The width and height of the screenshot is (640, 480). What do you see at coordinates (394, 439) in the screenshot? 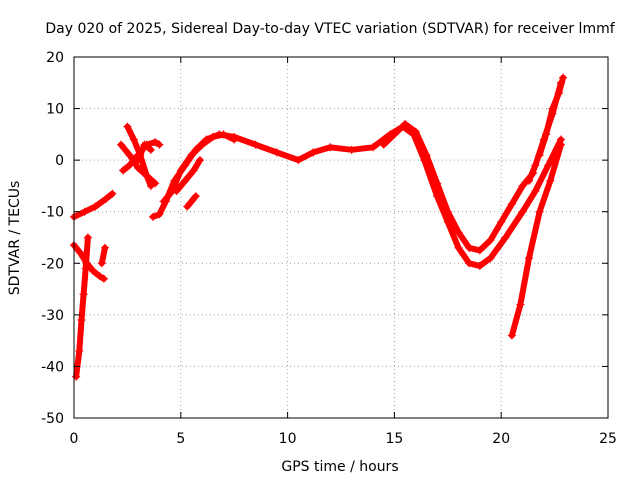
I see `x-tick-label: 15` at bounding box center [394, 439].